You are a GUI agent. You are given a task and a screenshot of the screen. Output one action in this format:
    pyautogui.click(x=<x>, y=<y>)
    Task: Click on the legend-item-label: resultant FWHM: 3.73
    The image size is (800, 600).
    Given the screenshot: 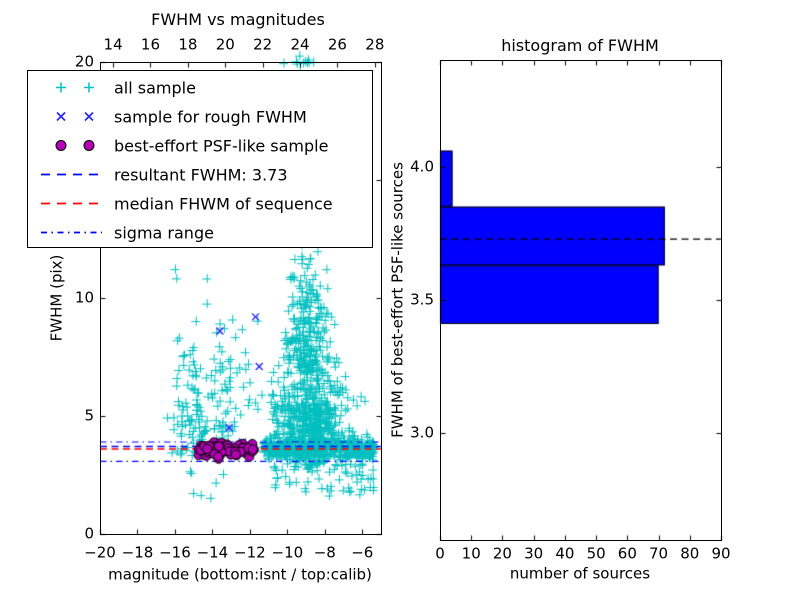 What is the action you would take?
    pyautogui.click(x=201, y=174)
    